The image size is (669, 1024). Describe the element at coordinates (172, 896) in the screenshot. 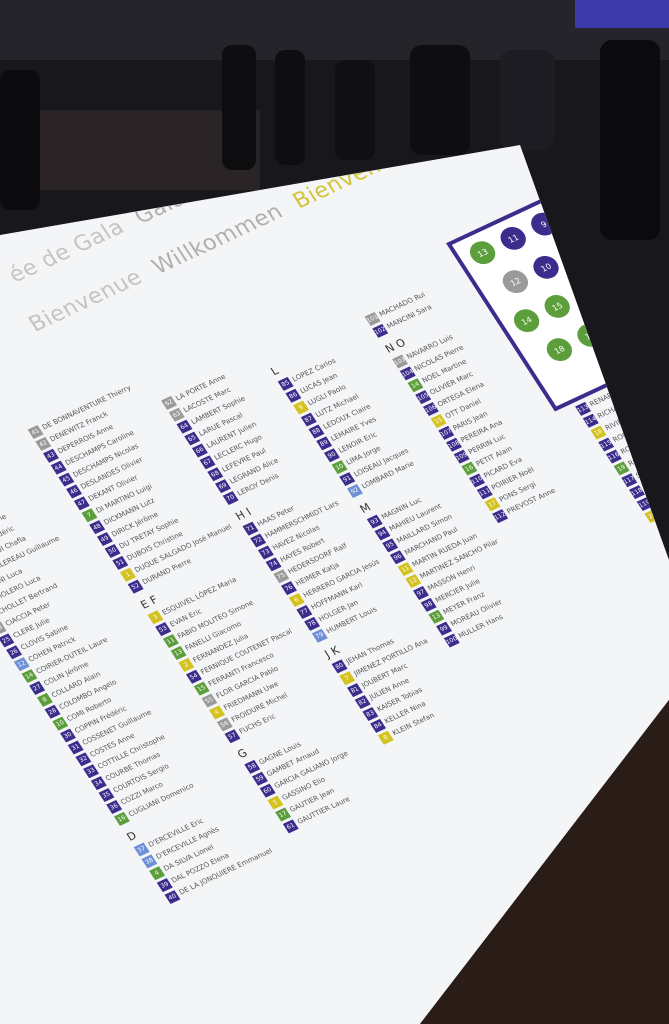

I see `table-number: 40` at that location.